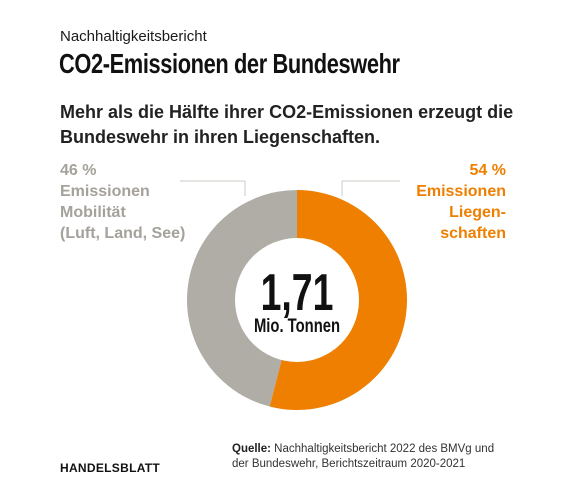  What do you see at coordinates (110, 468) in the screenshot?
I see `brand-logo: HANDELSBLATT` at bounding box center [110, 468].